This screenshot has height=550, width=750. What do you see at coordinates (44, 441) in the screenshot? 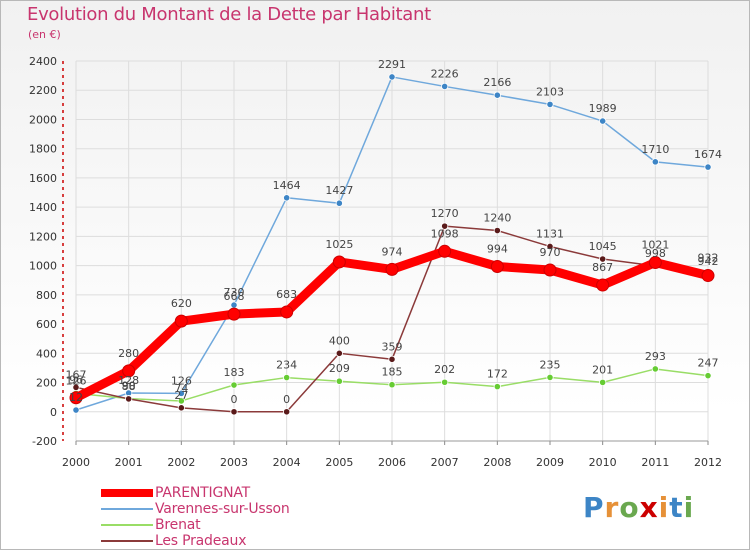
I see `y-tick-label: -200` at bounding box center [44, 441].